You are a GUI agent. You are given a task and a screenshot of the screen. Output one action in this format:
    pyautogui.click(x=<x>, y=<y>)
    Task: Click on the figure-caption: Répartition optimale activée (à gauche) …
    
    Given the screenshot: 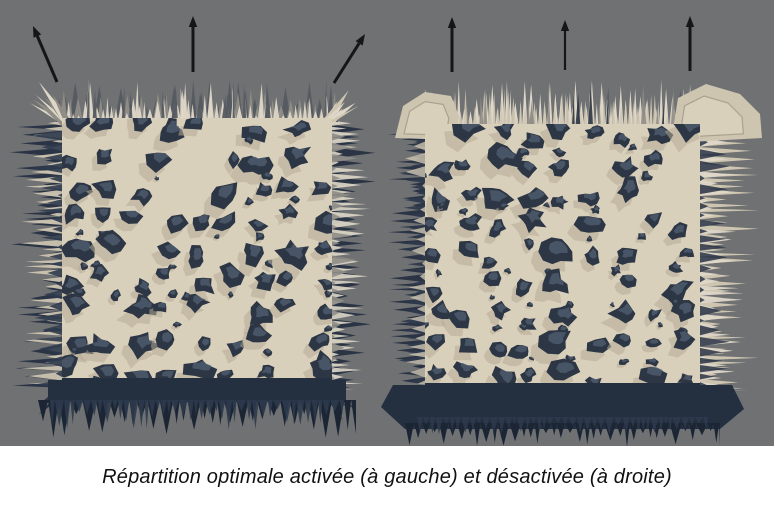 What is the action you would take?
    pyautogui.click(x=387, y=477)
    